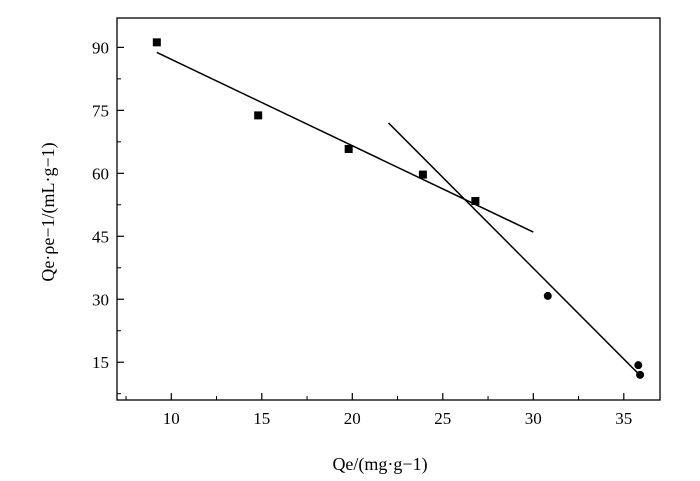  What do you see at coordinates (100, 173) in the screenshot?
I see `y-tick-label: 60` at bounding box center [100, 173].